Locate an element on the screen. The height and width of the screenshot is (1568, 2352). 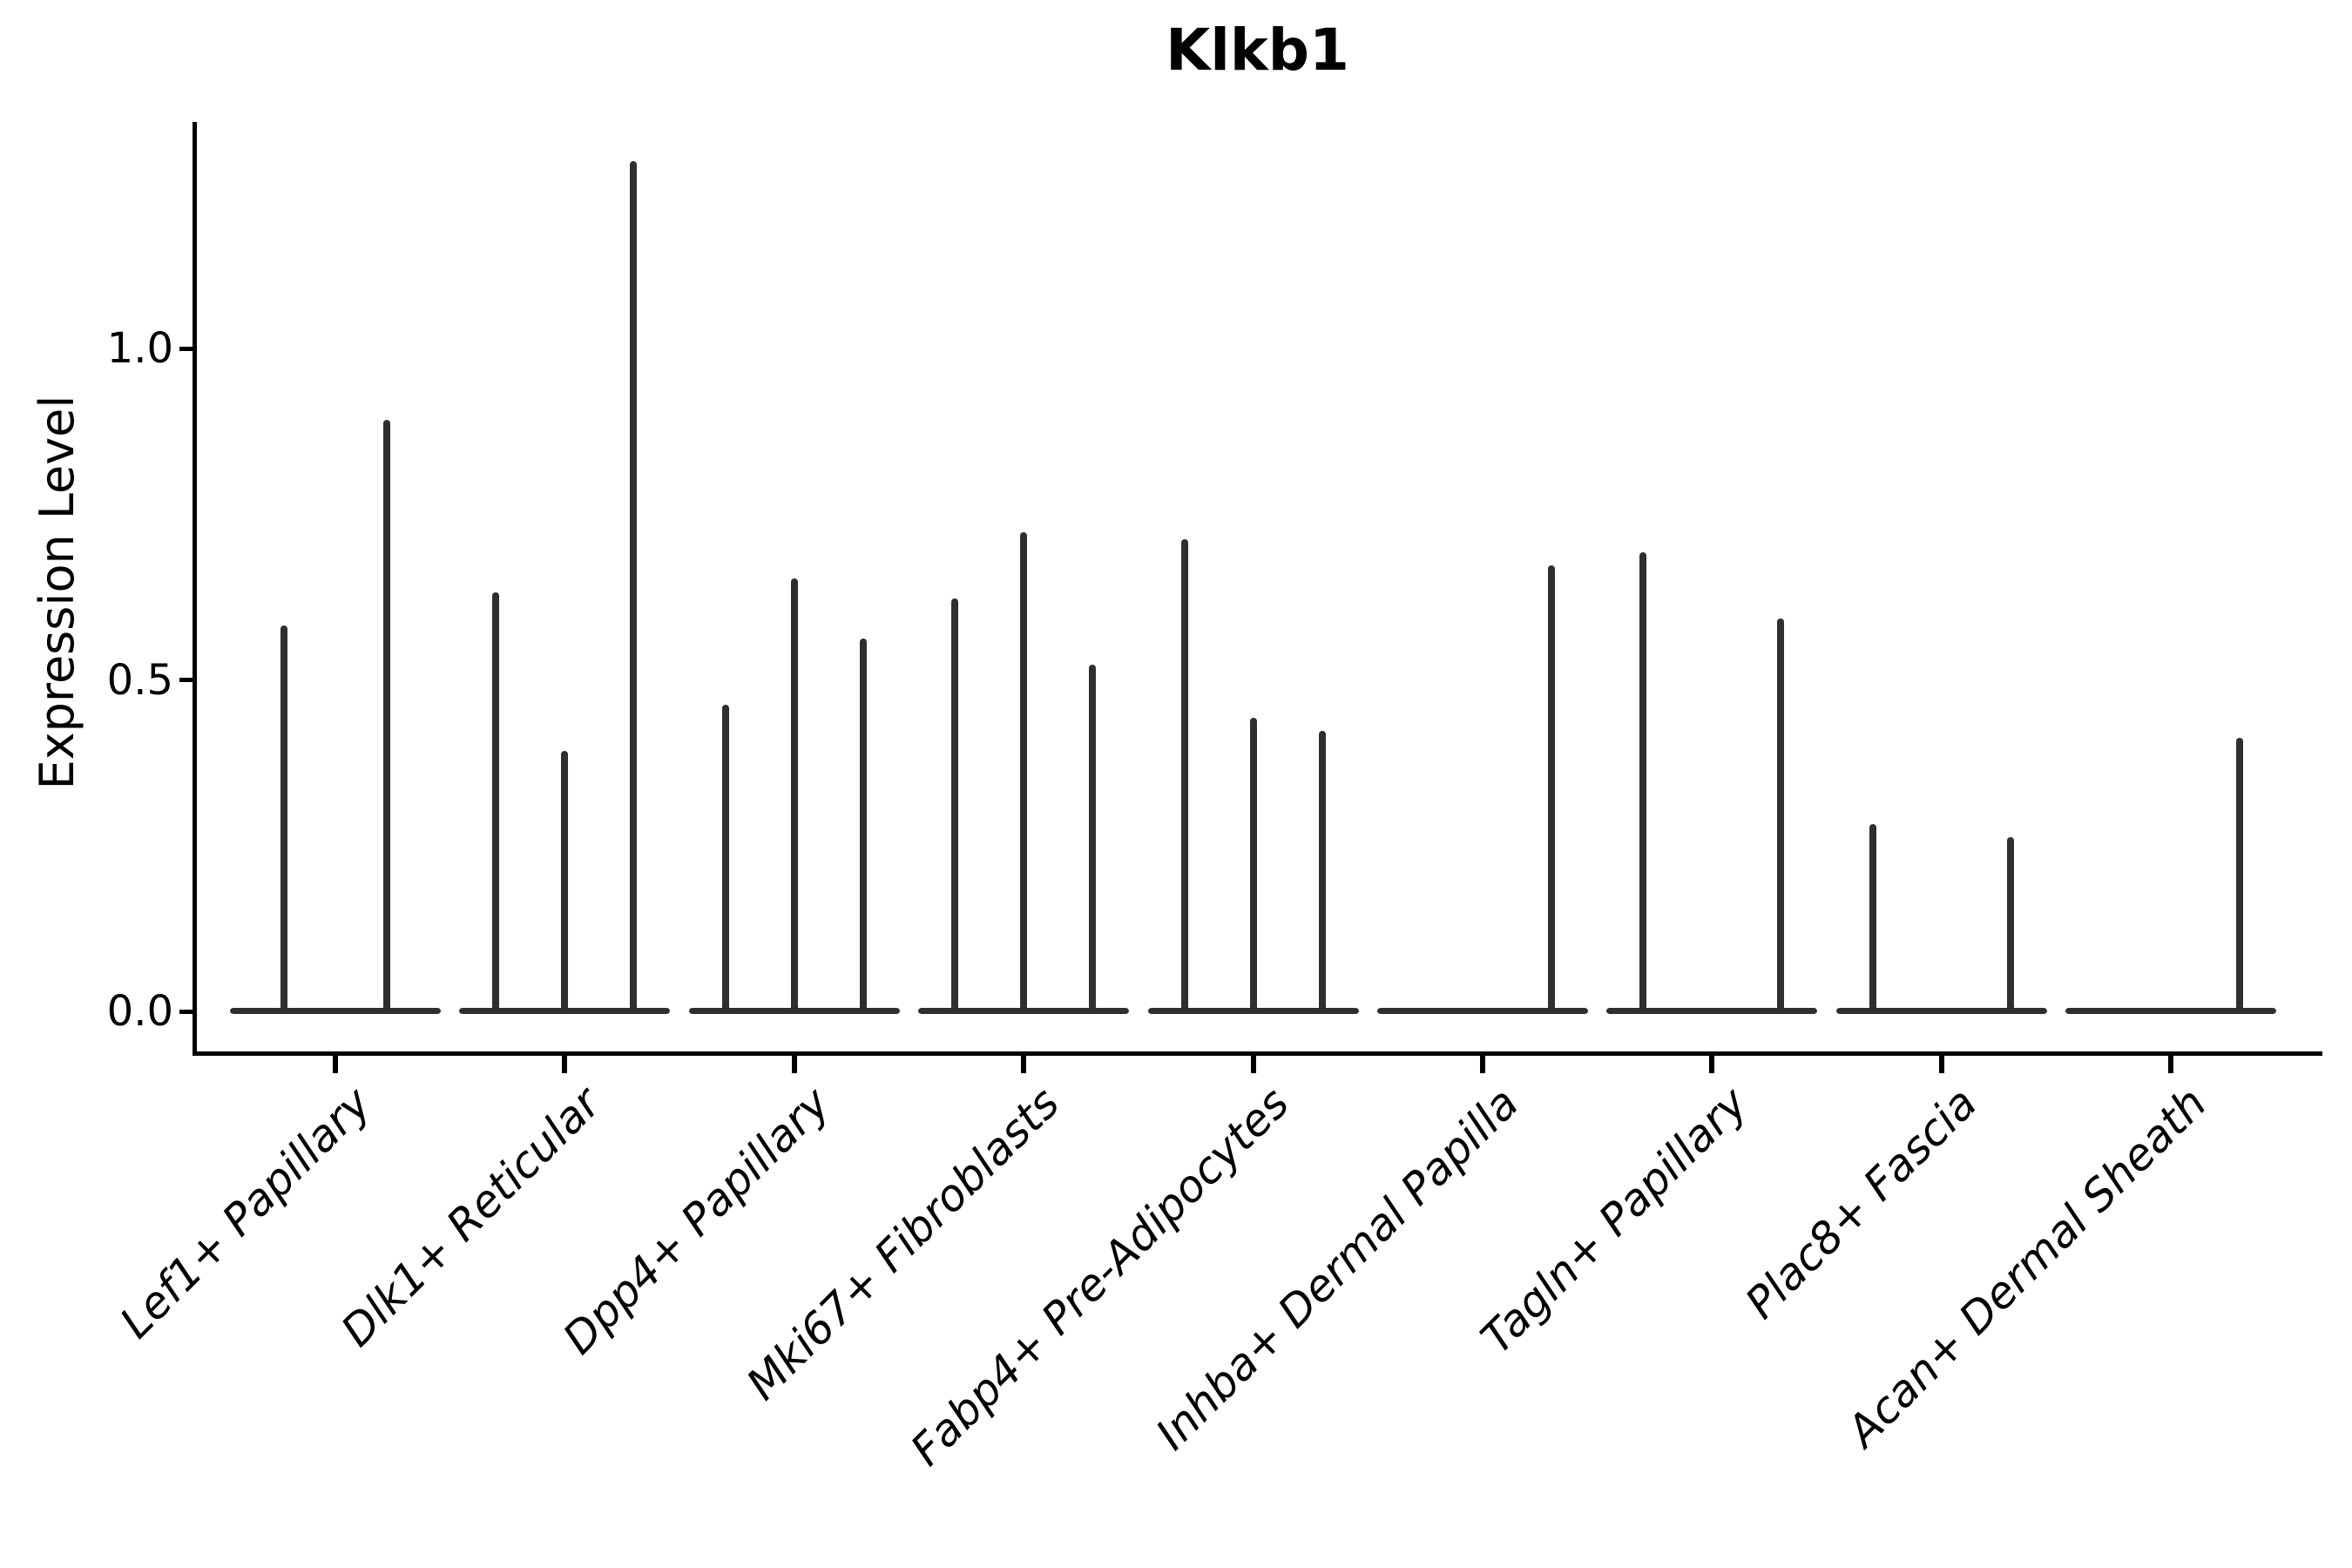
y-tick-label: 0.0 is located at coordinates (139, 1012).